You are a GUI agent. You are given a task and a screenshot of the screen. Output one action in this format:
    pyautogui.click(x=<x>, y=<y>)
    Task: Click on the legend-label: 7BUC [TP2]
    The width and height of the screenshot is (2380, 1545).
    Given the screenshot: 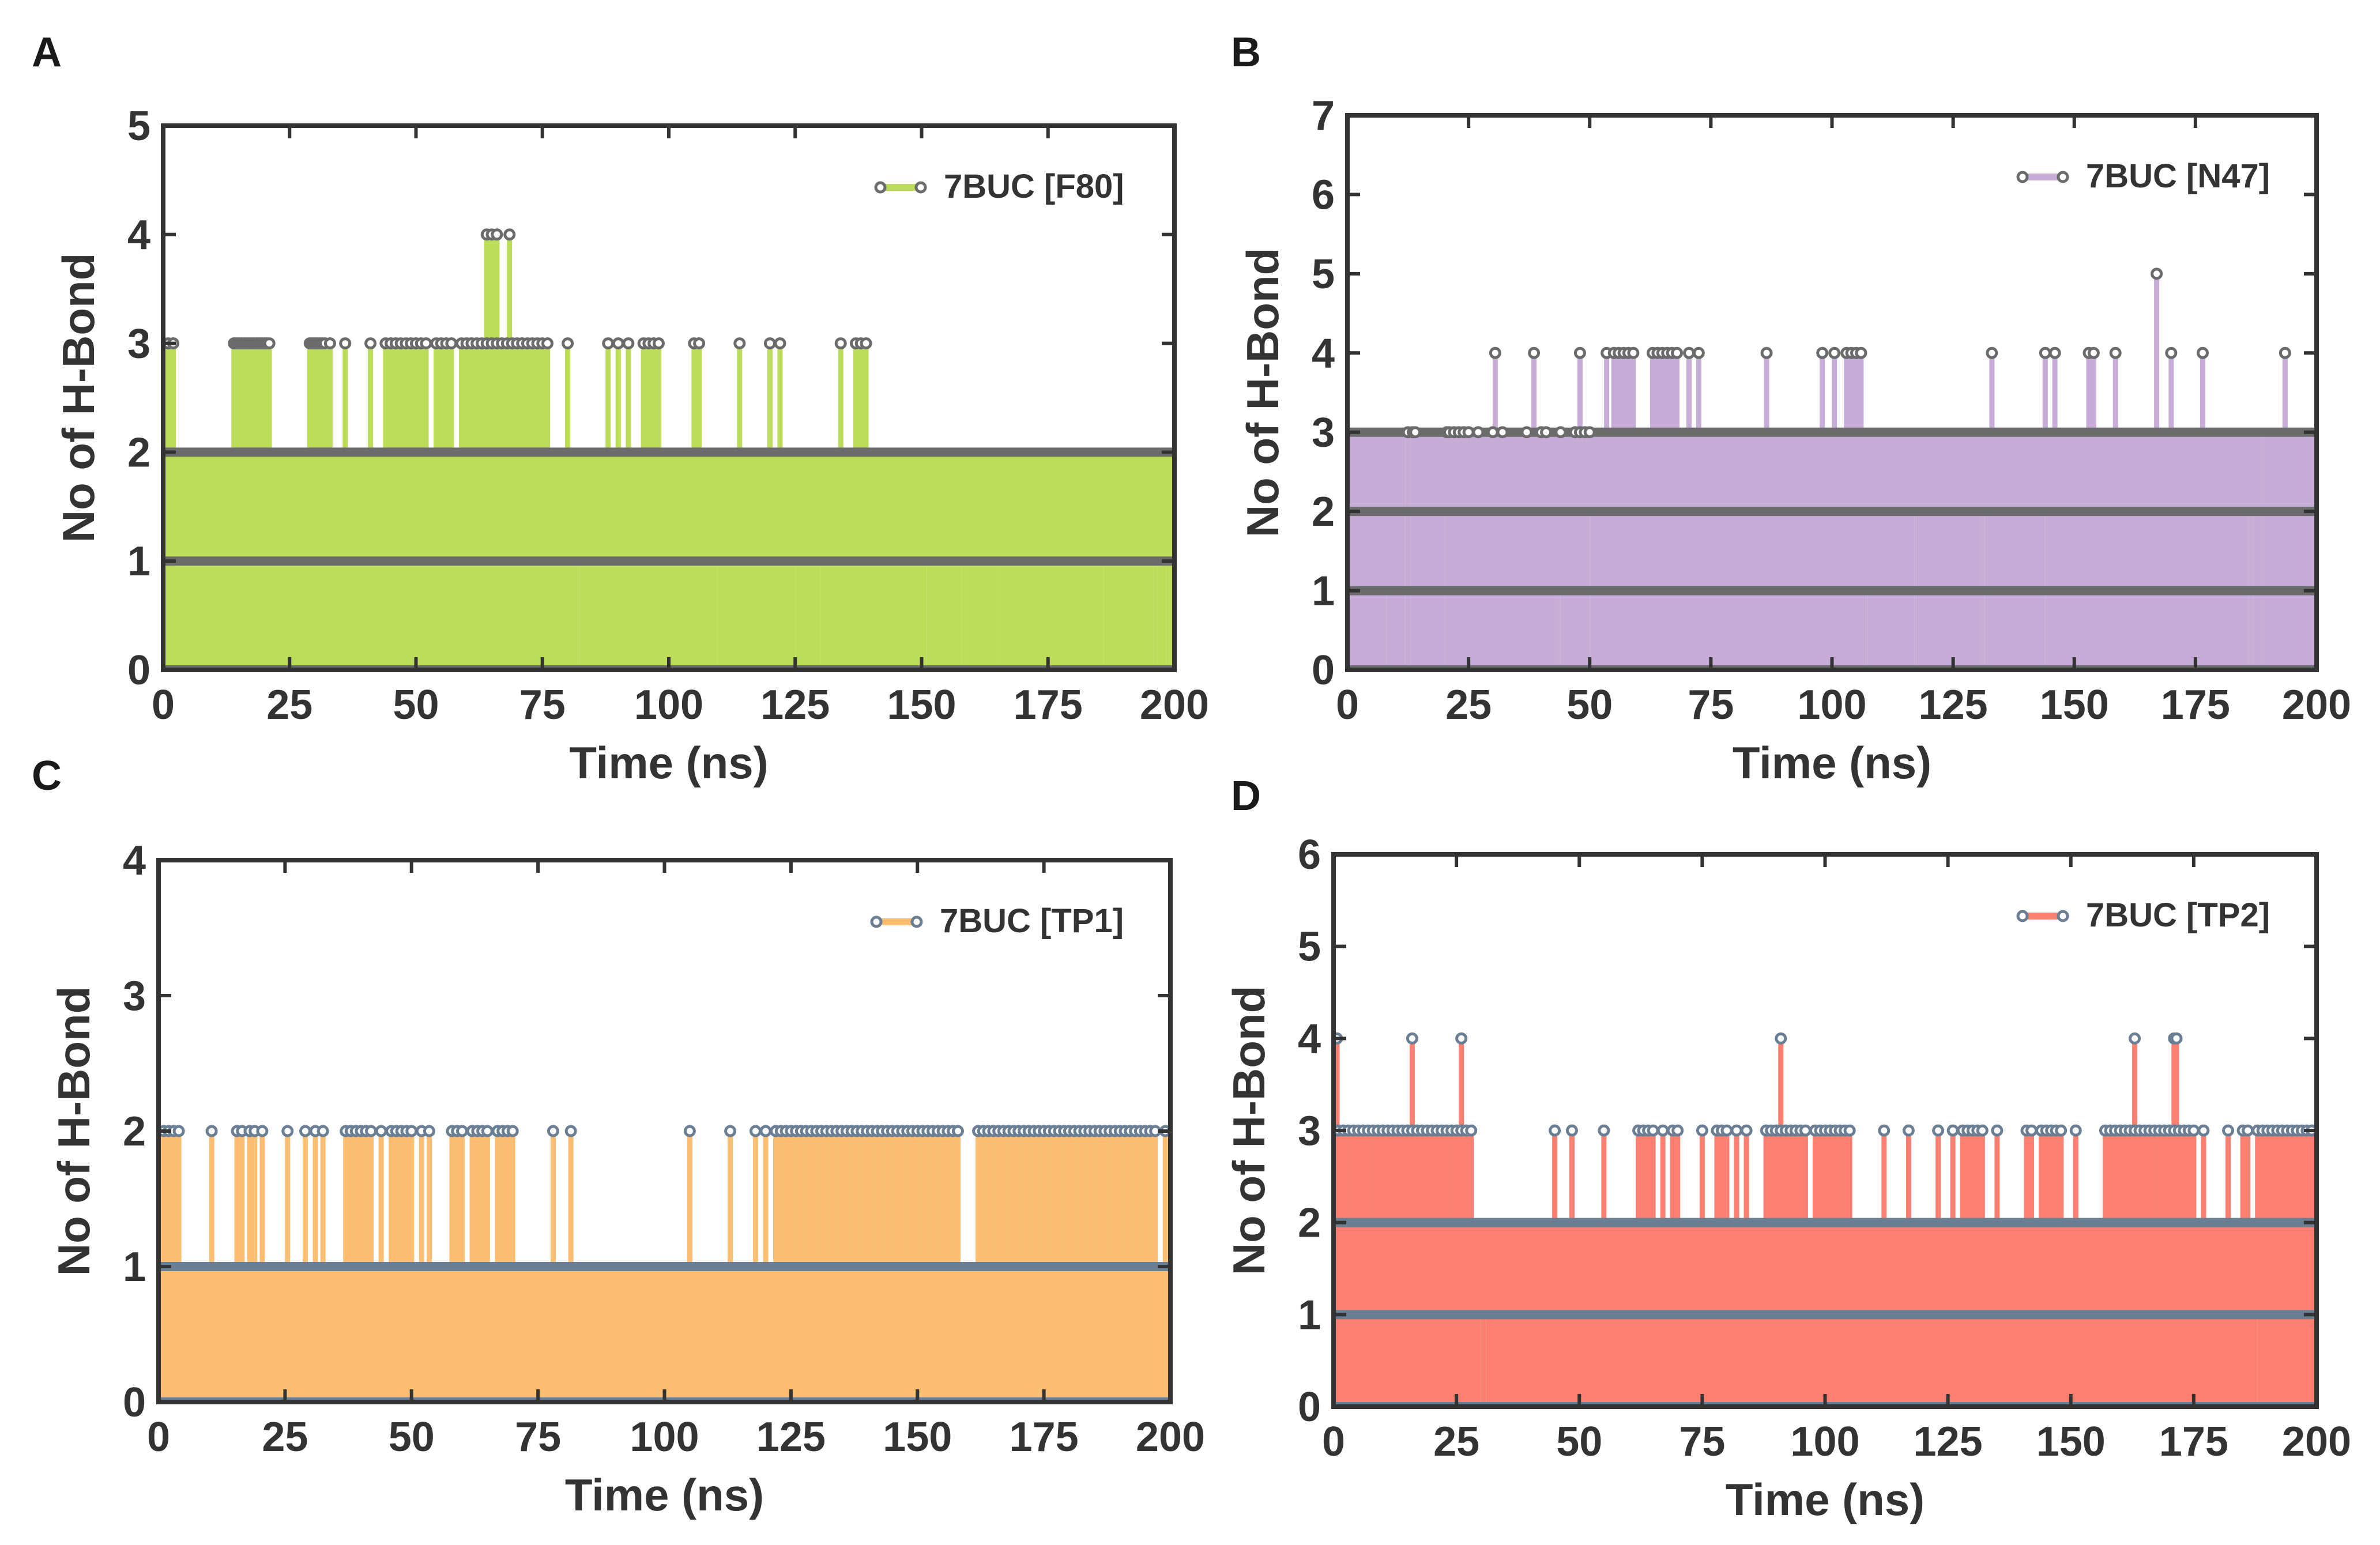 What is the action you would take?
    pyautogui.click(x=2178, y=915)
    